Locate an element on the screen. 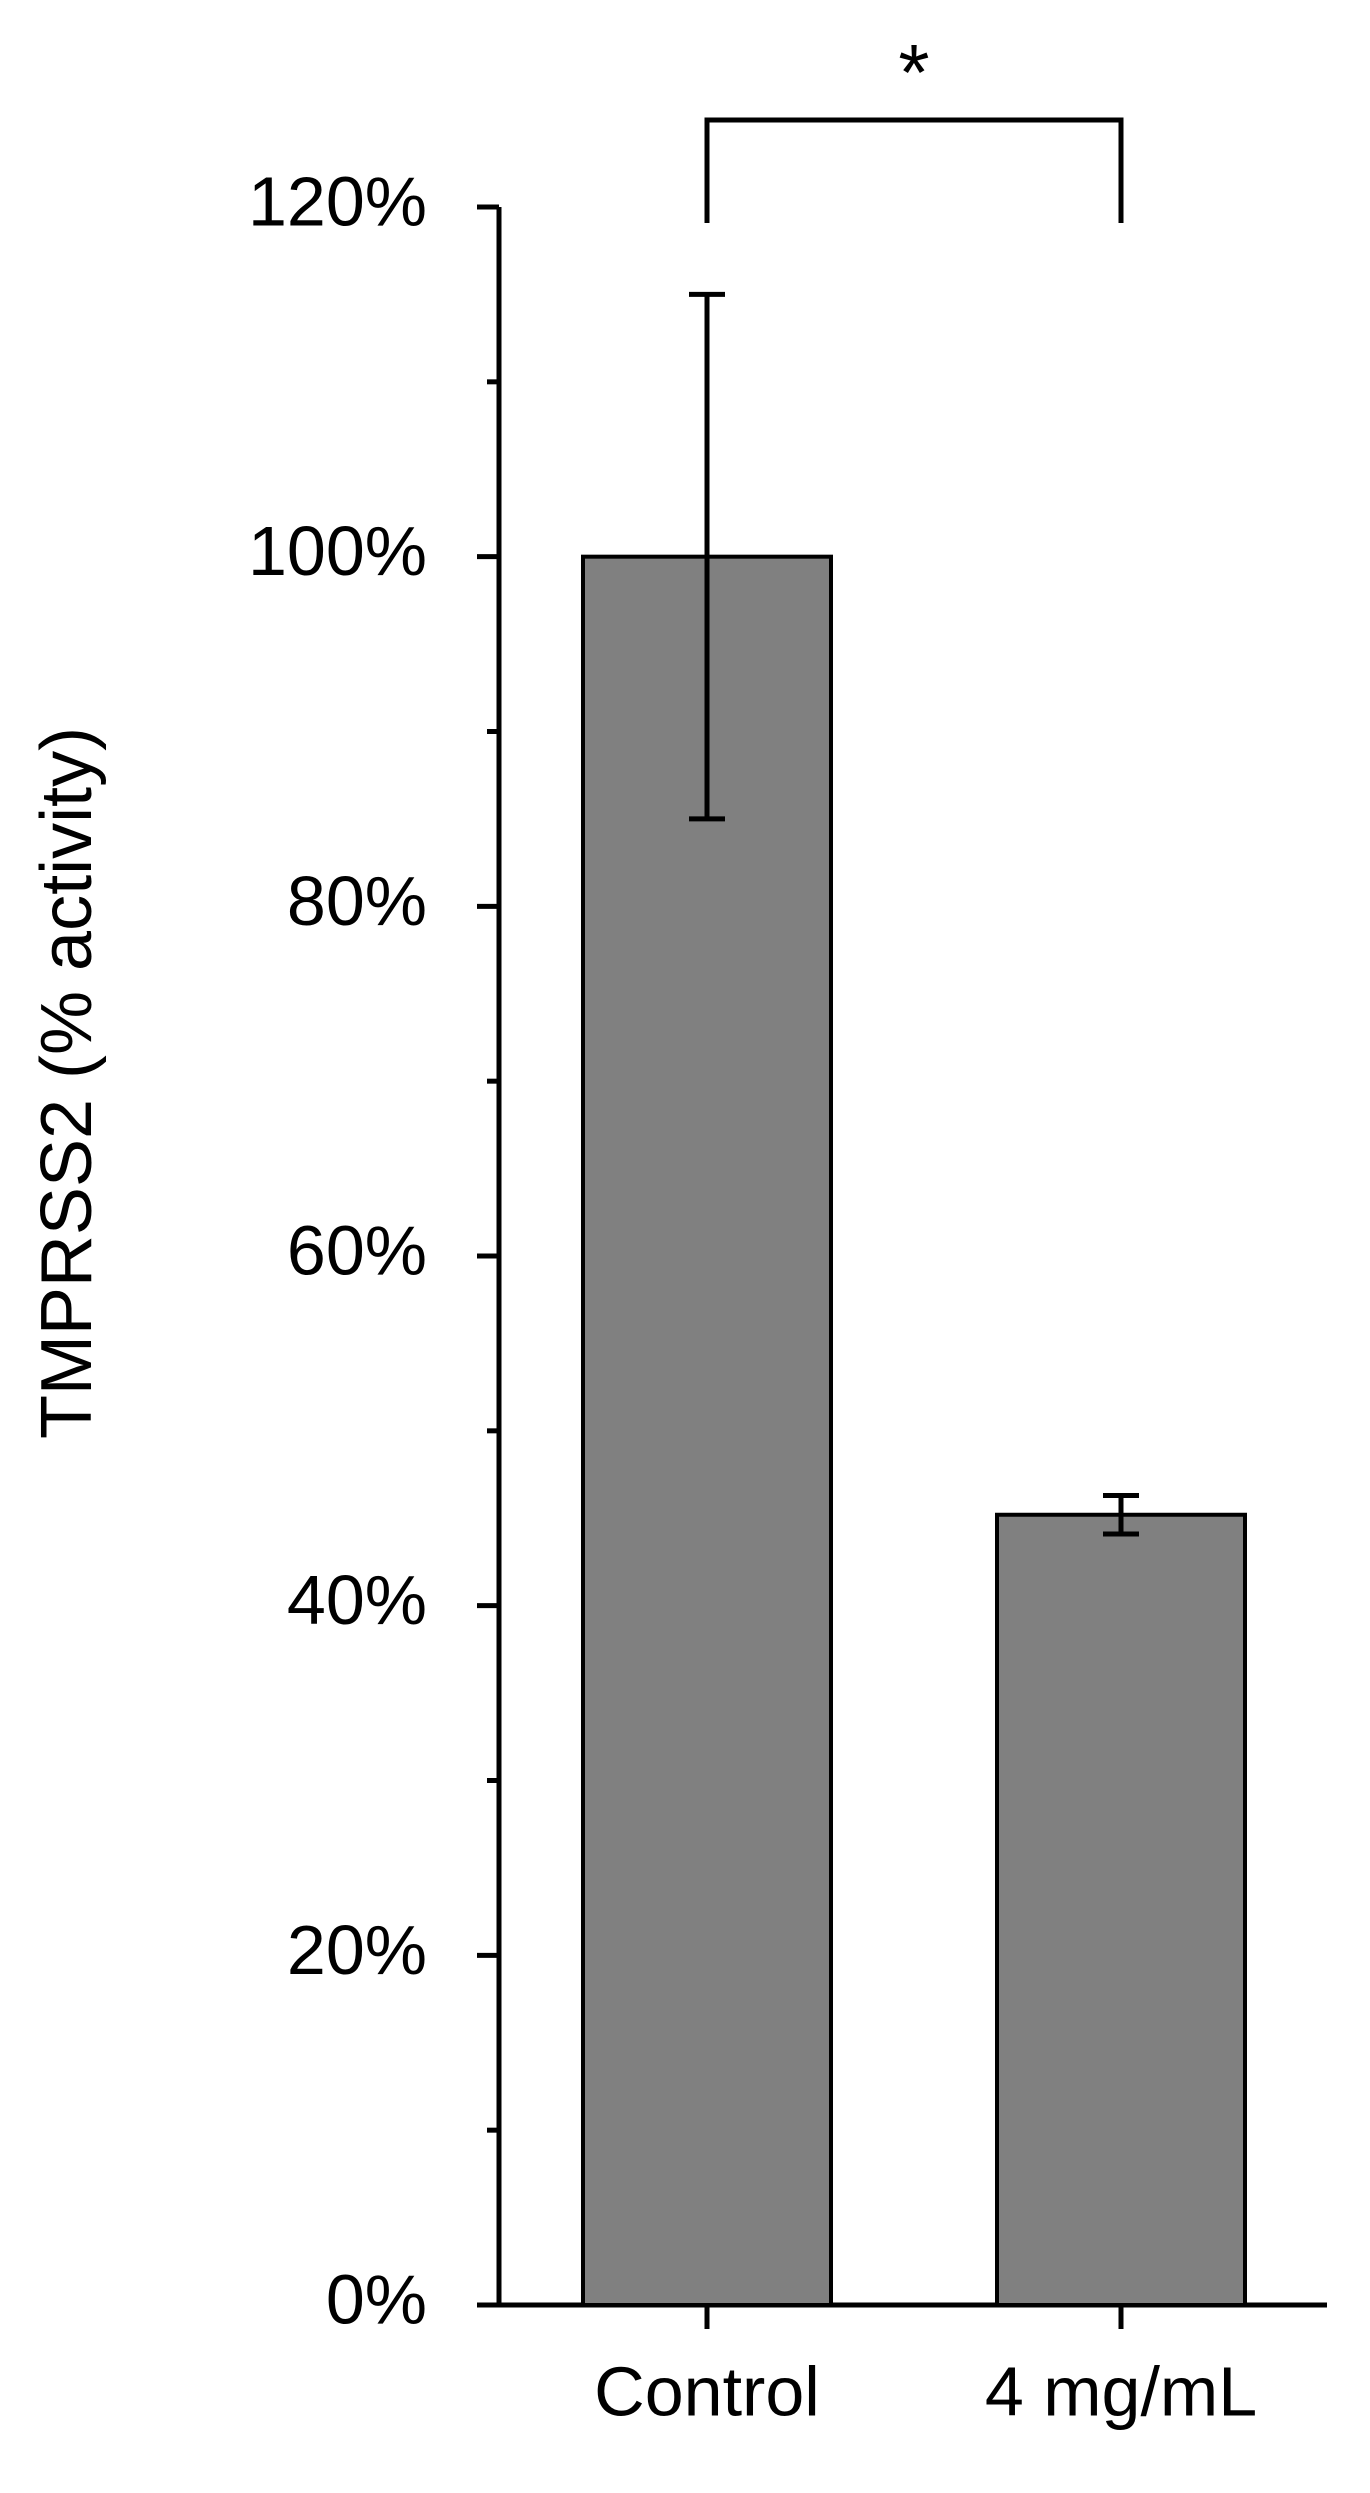  y-tick-label: 100% is located at coordinates (337, 551).